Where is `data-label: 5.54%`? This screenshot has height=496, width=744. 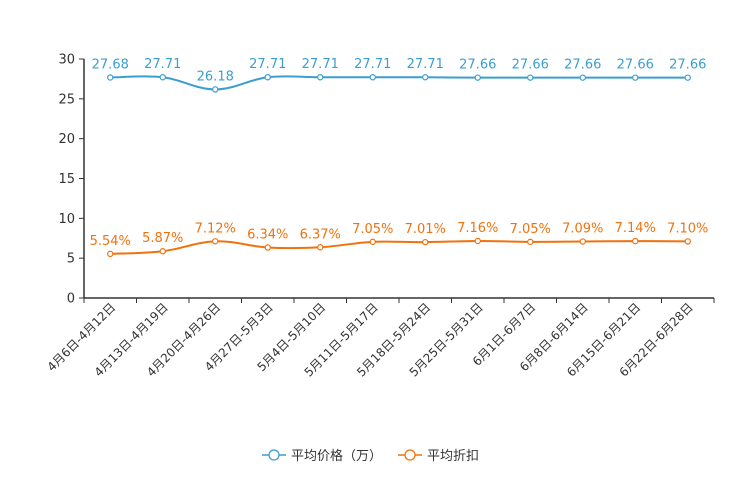
data-label: 5.54% is located at coordinates (110, 241).